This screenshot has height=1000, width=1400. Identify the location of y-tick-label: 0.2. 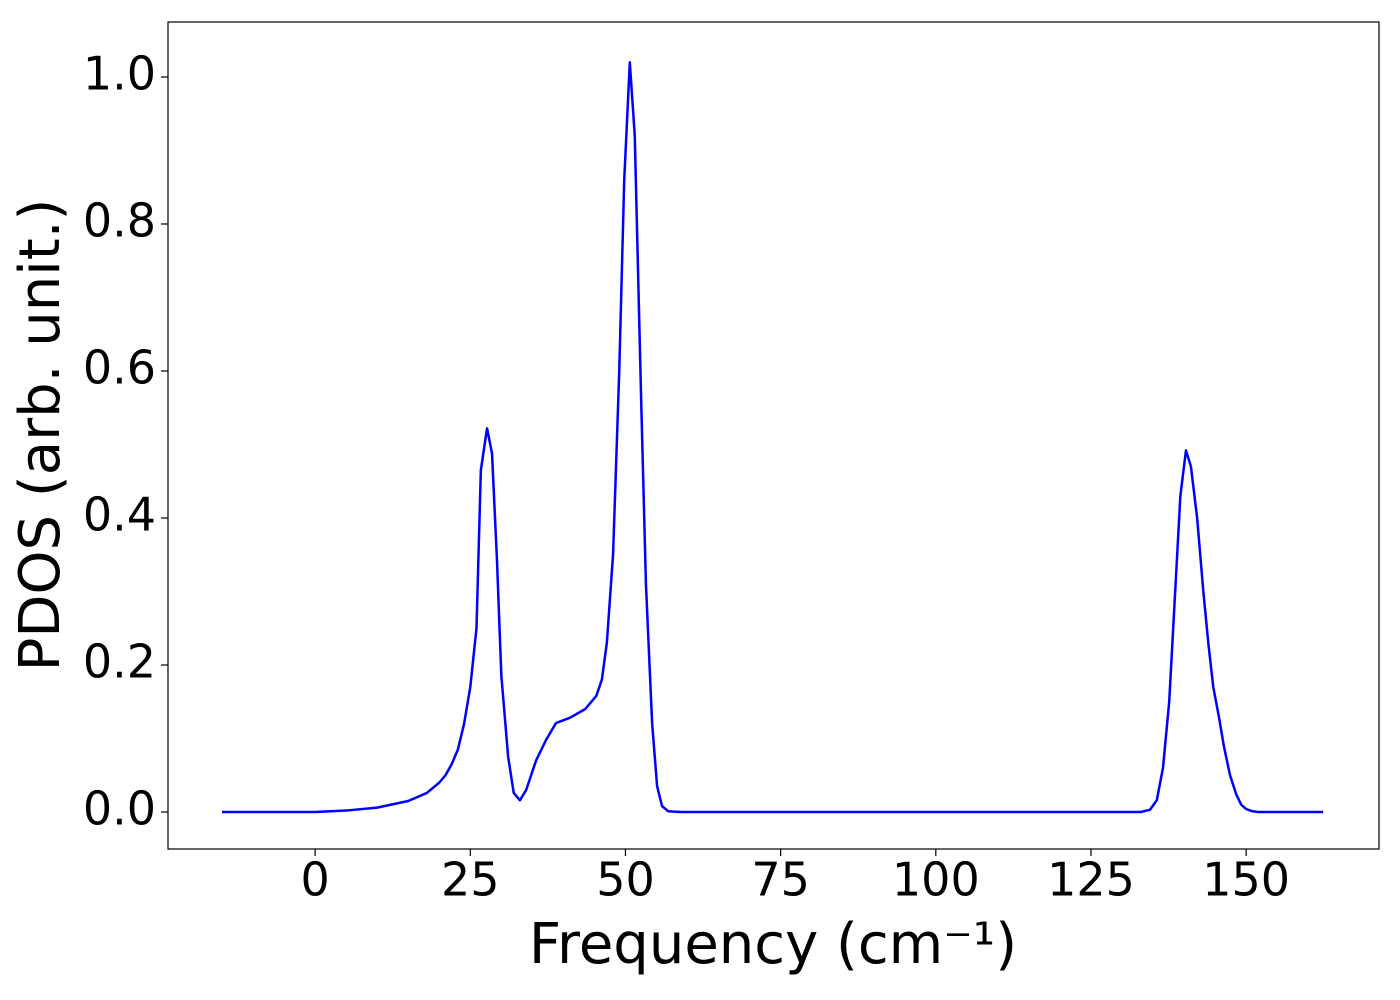
(119, 662).